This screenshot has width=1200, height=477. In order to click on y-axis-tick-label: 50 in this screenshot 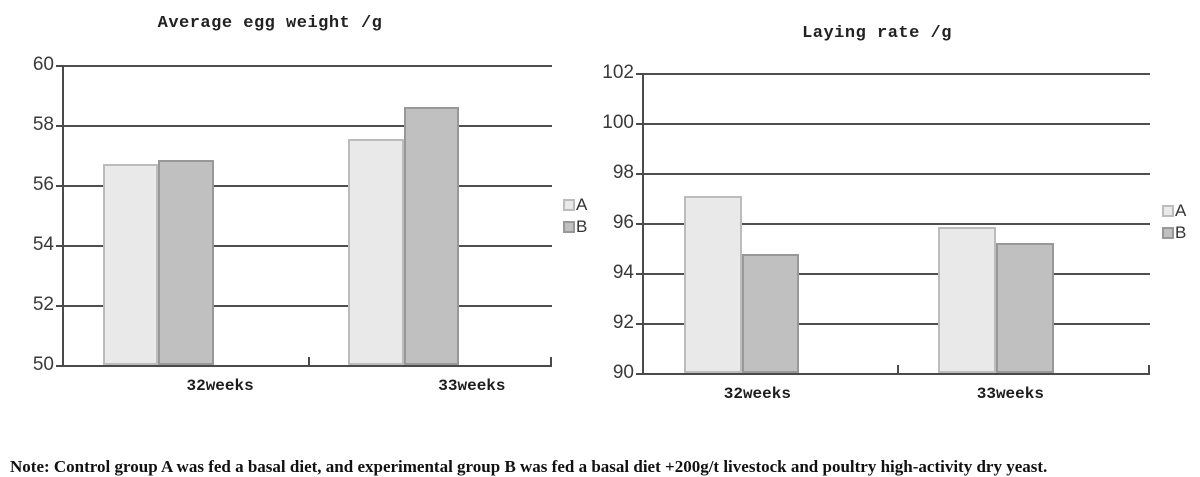, I will do `click(43, 364)`.